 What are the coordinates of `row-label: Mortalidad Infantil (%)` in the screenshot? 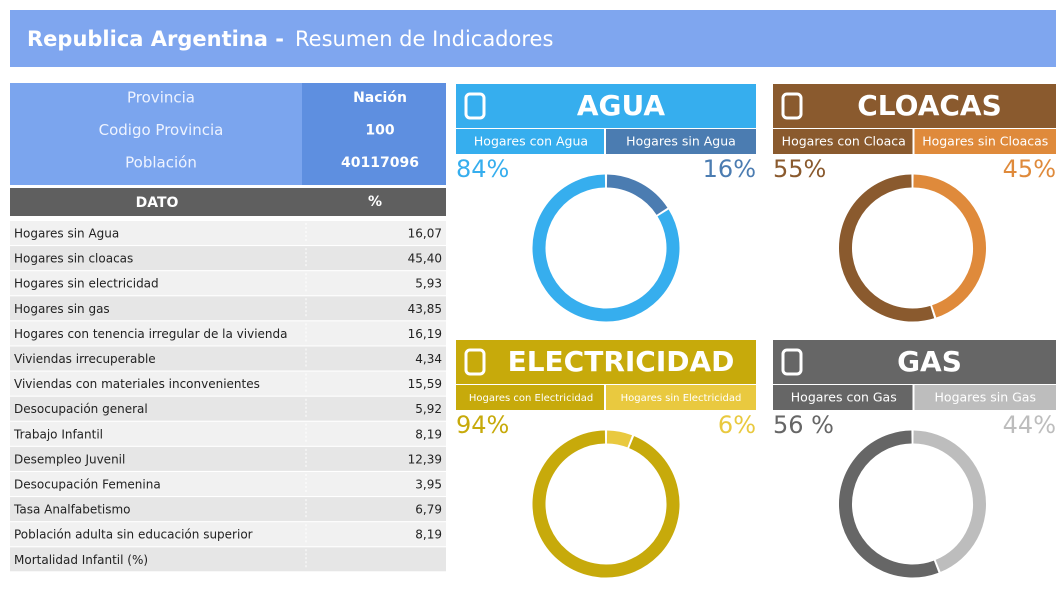 It's located at (81, 560).